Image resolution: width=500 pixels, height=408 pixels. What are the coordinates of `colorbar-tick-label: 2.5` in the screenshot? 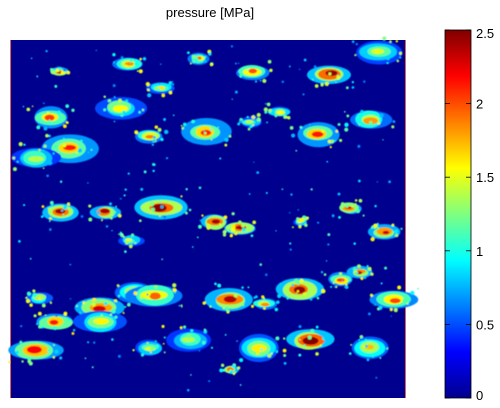 It's located at (485, 33).